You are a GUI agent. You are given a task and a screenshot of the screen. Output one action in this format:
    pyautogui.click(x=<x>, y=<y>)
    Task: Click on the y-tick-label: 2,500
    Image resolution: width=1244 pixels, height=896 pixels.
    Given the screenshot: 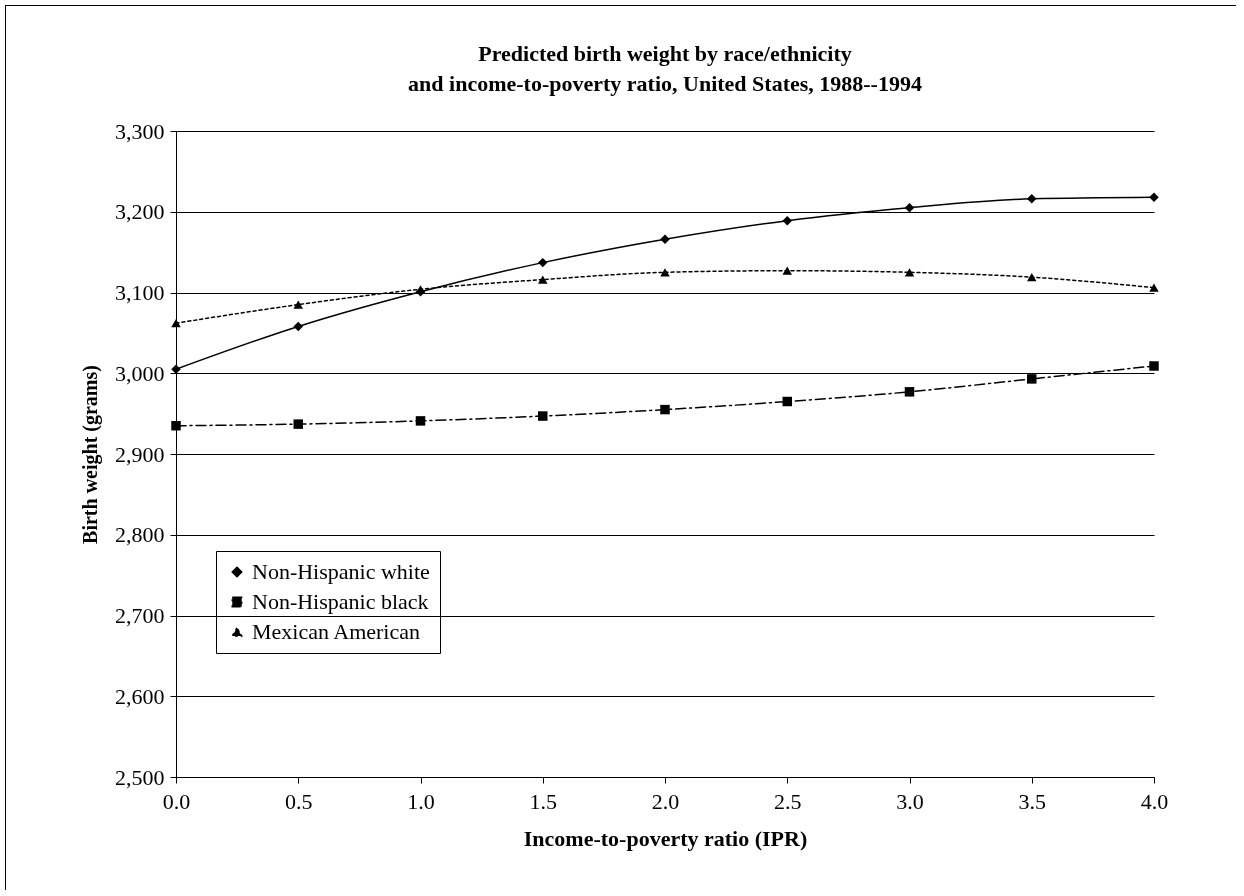 What is the action you would take?
    pyautogui.click(x=140, y=777)
    